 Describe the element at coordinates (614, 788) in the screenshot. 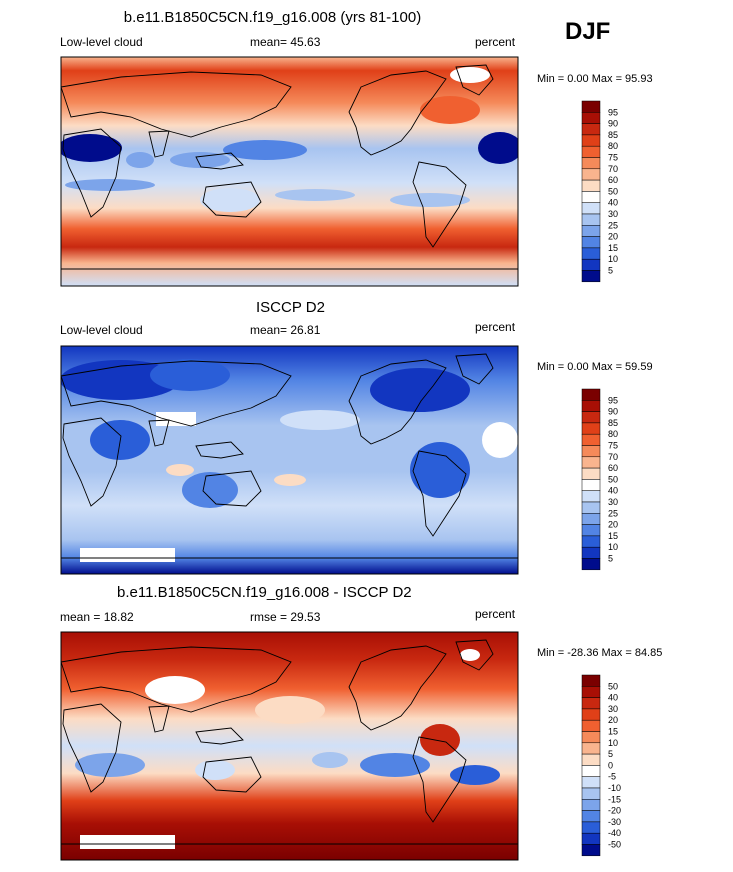

I see `colorbar-3-label-9: -10` at that location.